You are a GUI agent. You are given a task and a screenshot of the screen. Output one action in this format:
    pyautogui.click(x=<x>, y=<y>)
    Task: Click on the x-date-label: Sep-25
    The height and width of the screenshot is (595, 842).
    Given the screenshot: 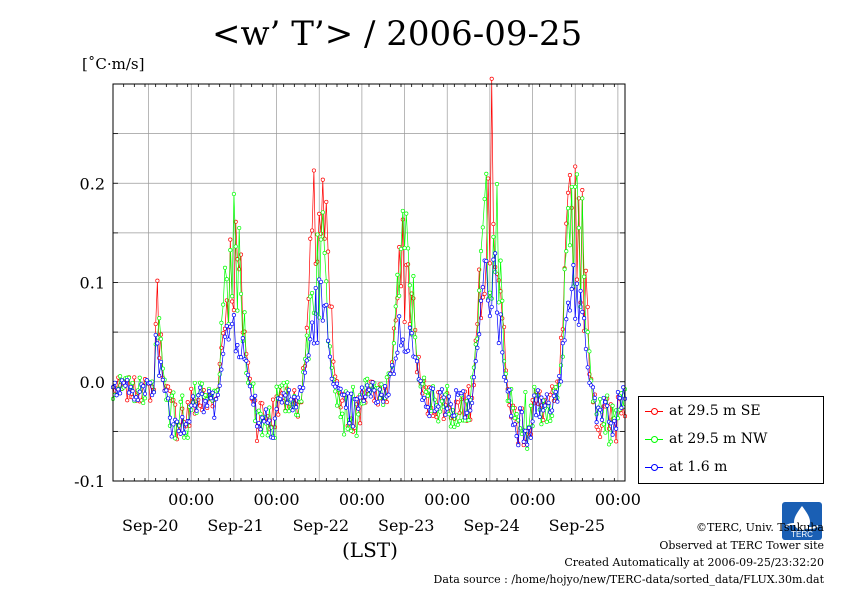 What is the action you would take?
    pyautogui.click(x=577, y=525)
    